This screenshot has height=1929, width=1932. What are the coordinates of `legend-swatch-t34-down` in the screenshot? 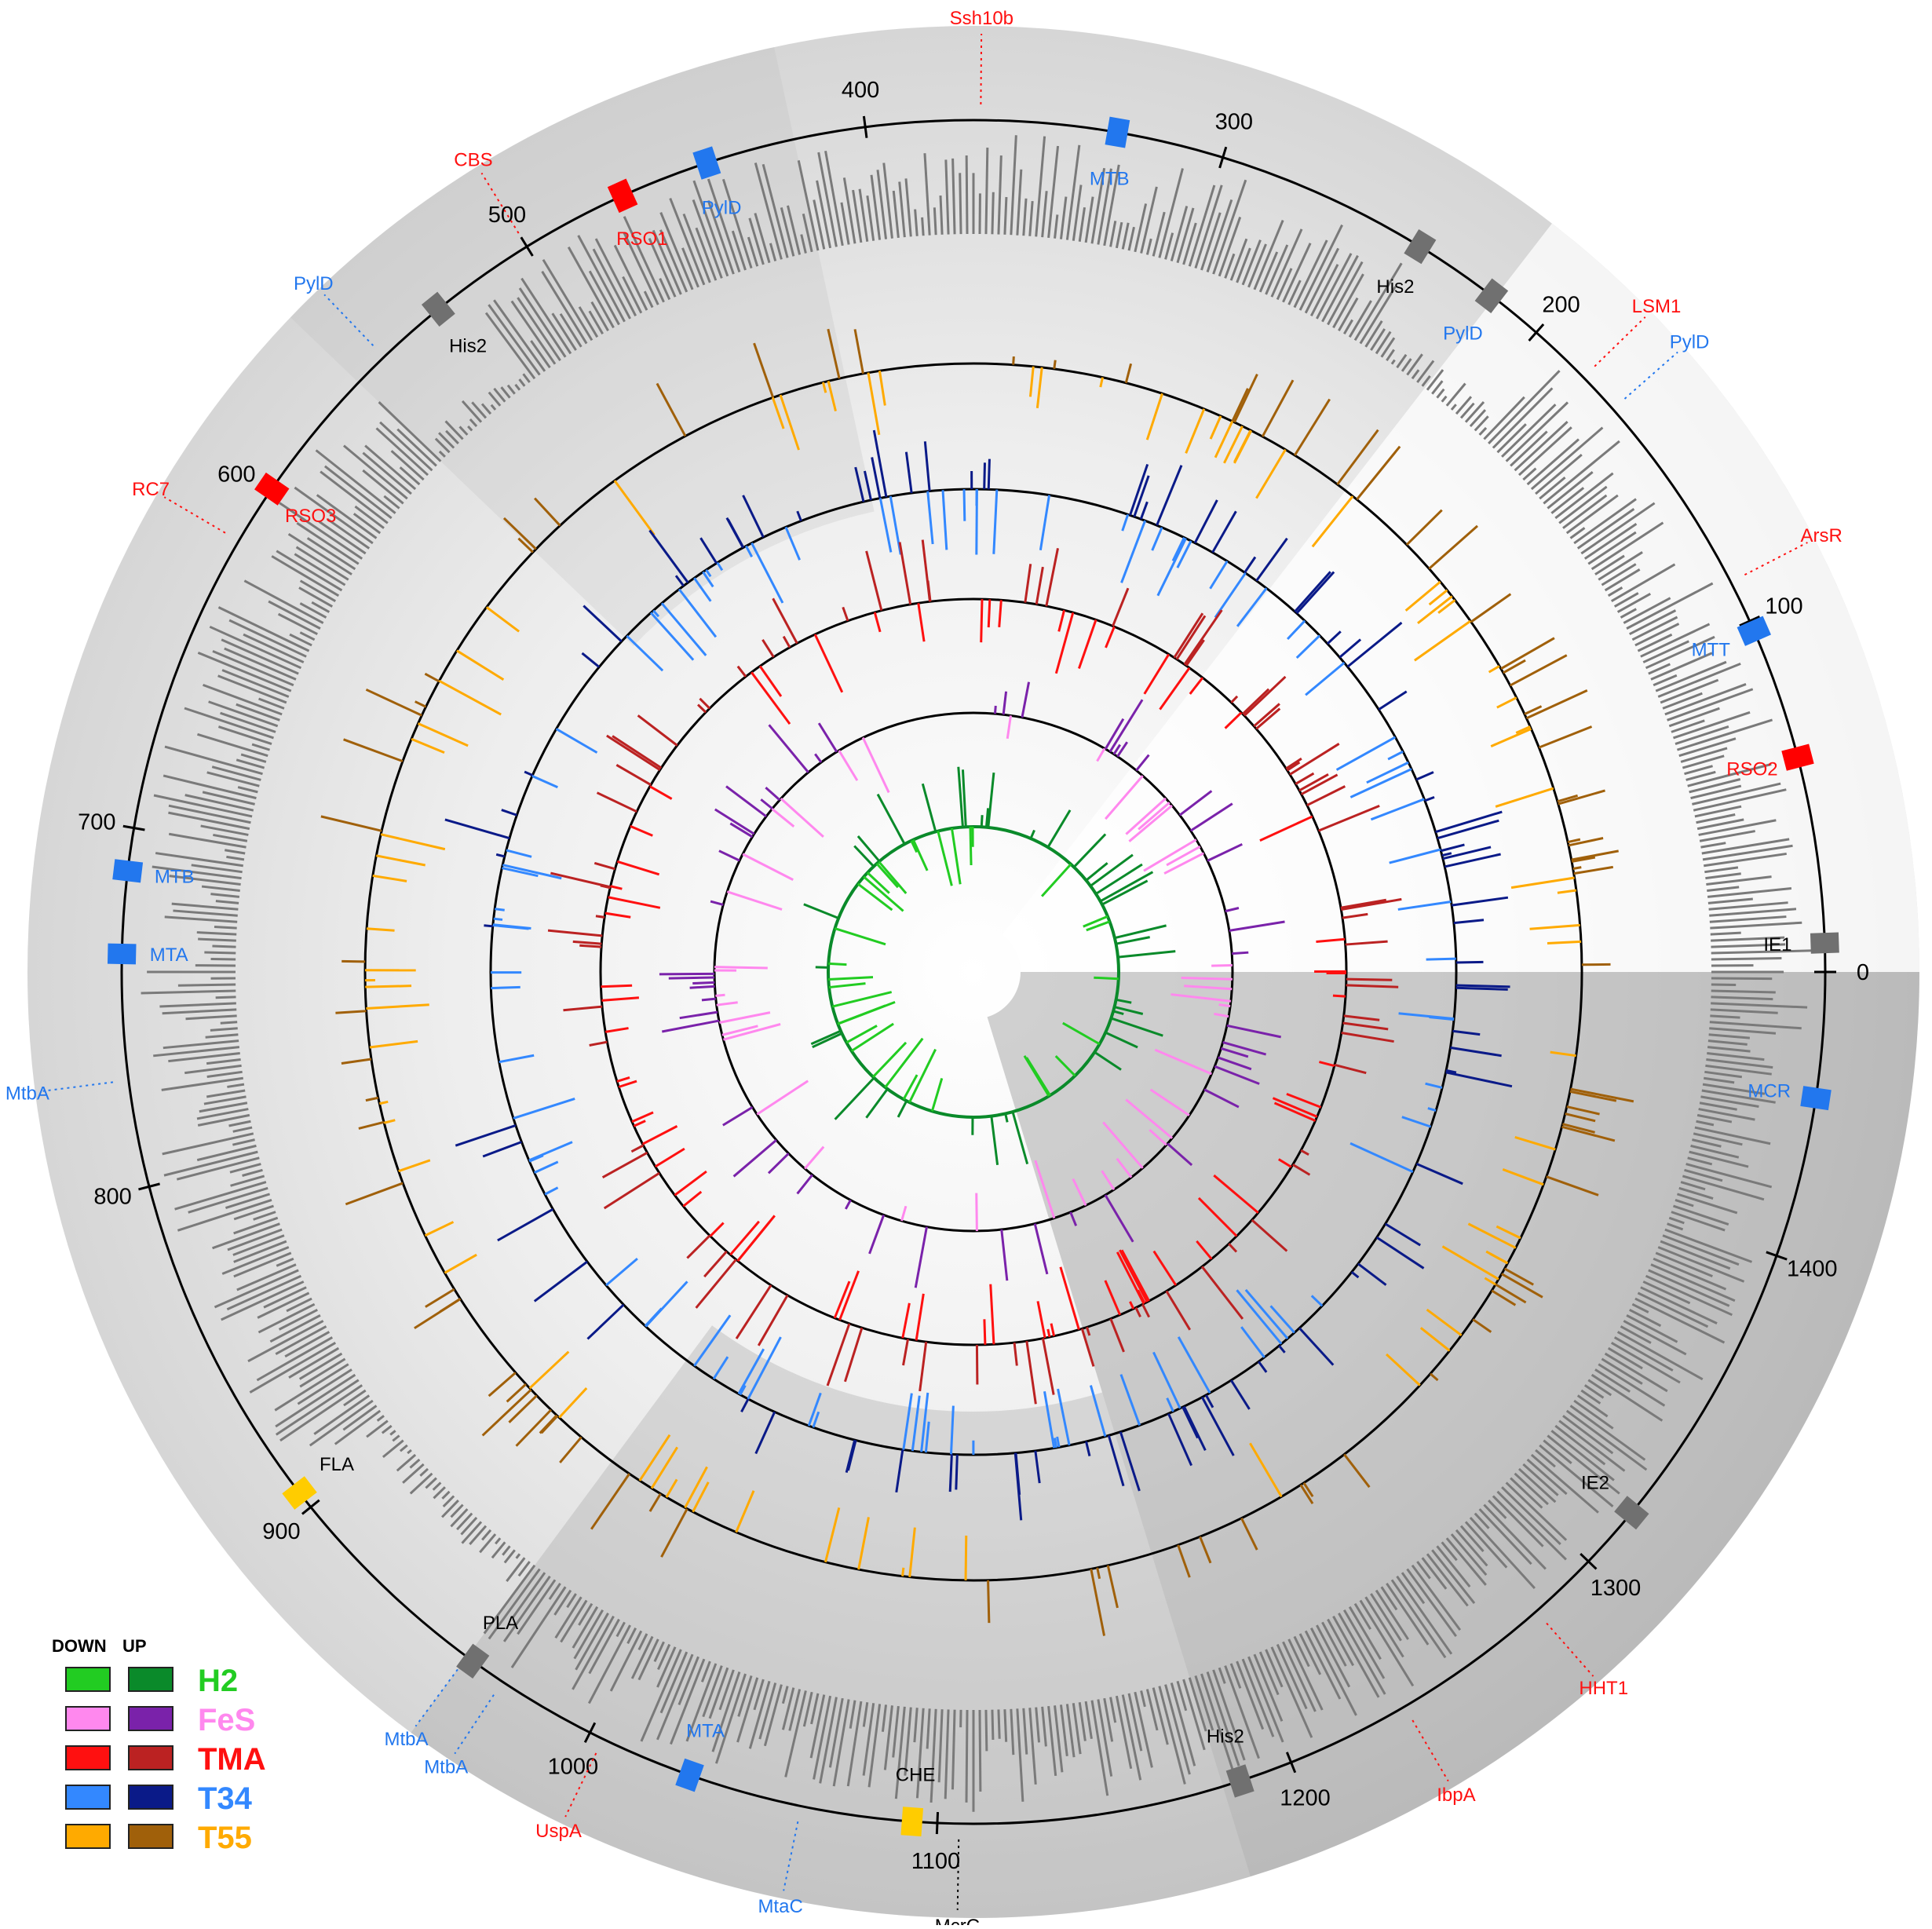 It's located at (88, 1797).